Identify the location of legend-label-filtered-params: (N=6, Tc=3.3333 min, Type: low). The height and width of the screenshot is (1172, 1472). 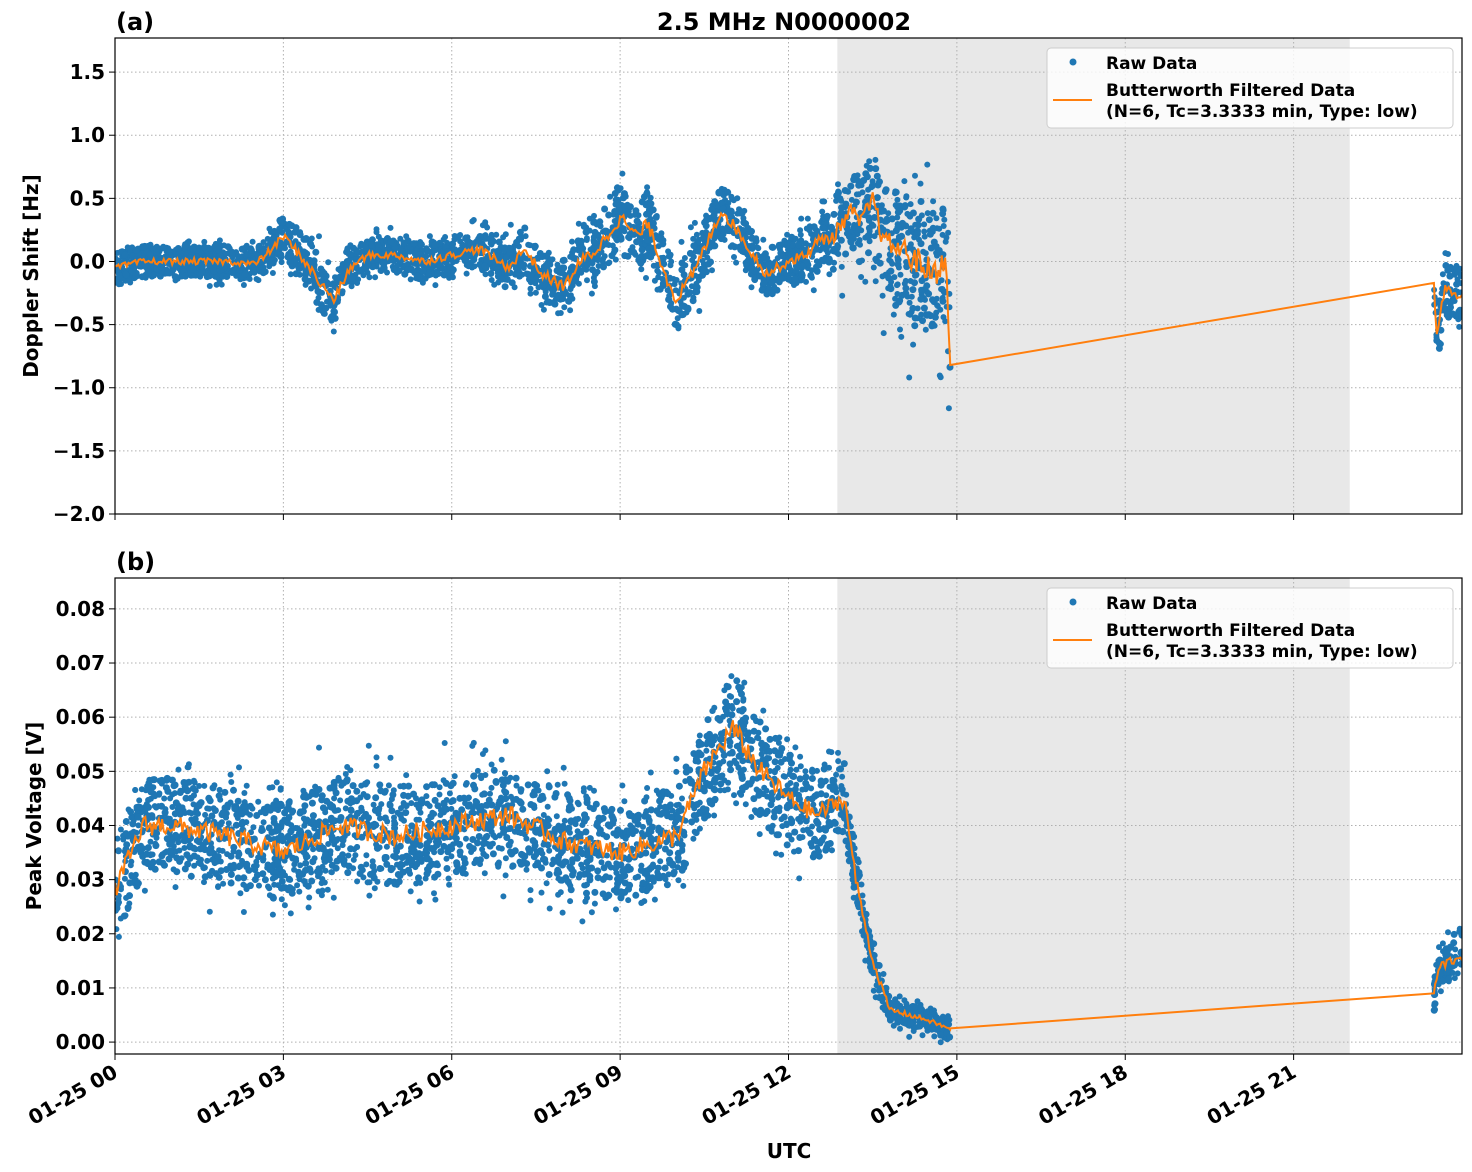
(1262, 112).